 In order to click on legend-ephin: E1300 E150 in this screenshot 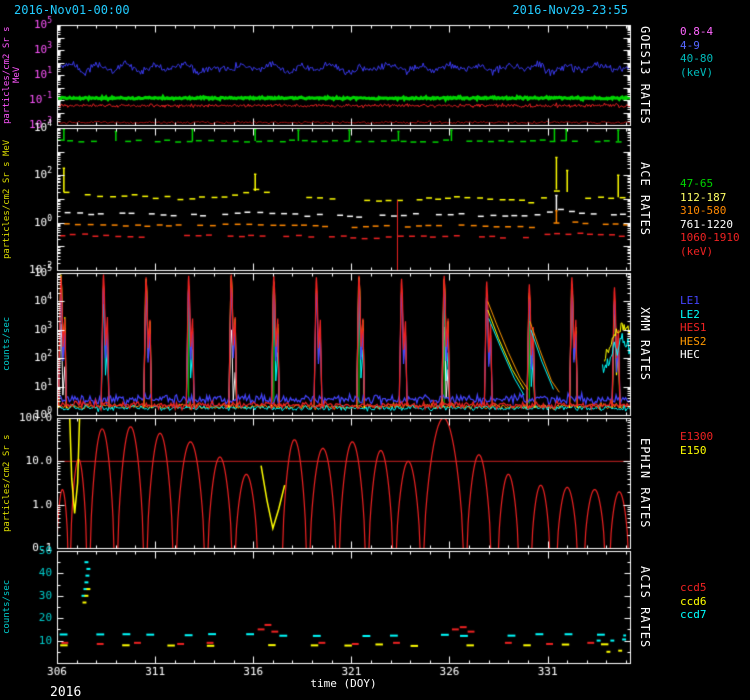, I will do `click(696, 443)`.